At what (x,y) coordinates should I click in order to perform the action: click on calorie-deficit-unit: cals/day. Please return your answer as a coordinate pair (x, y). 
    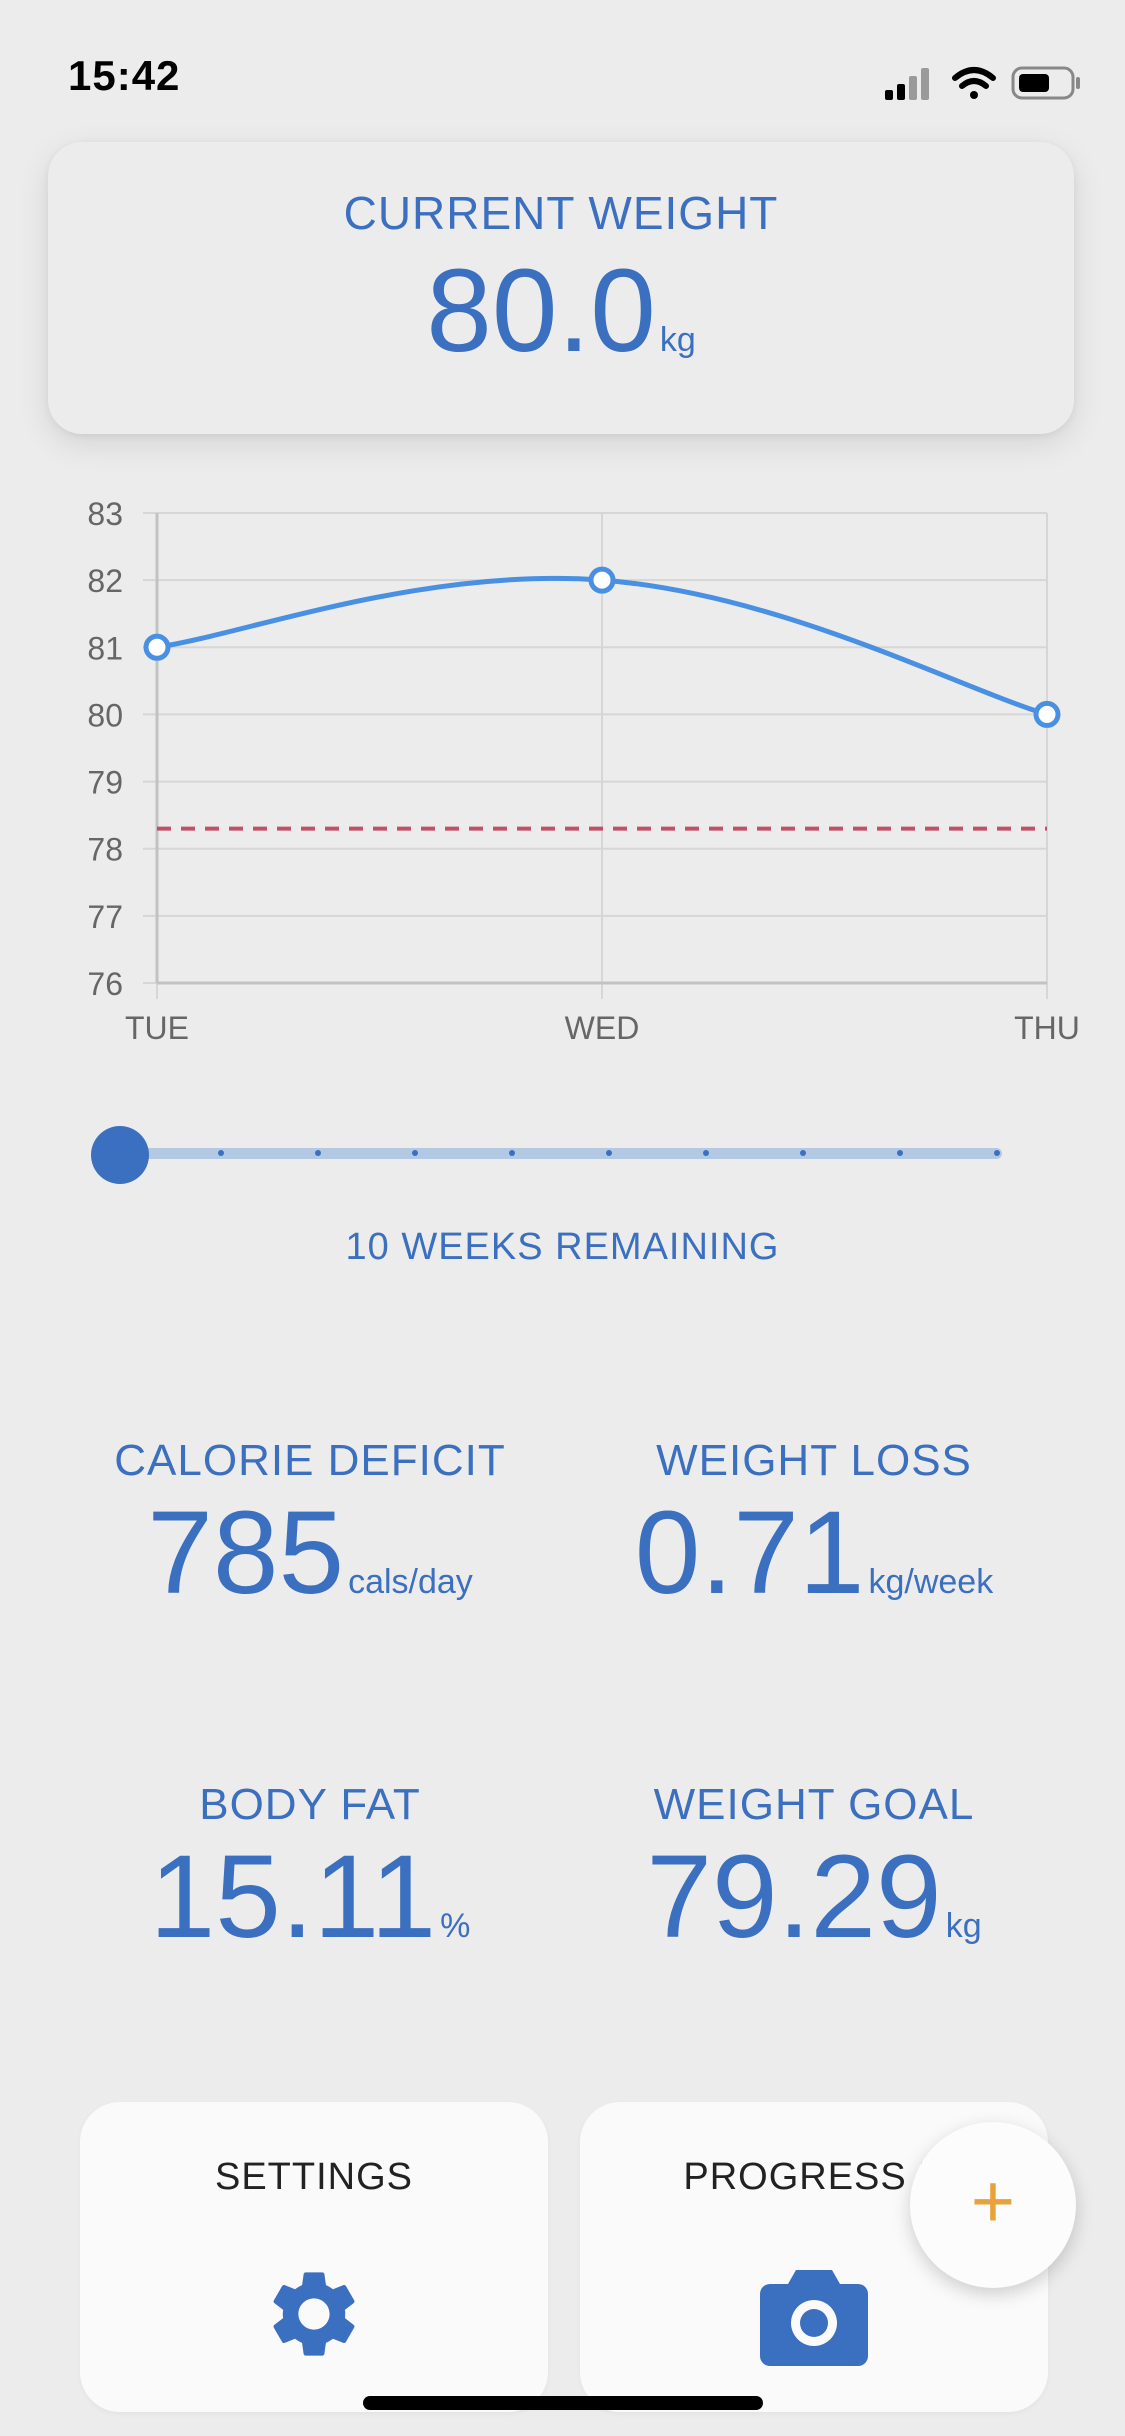
    Looking at the image, I should click on (410, 1582).